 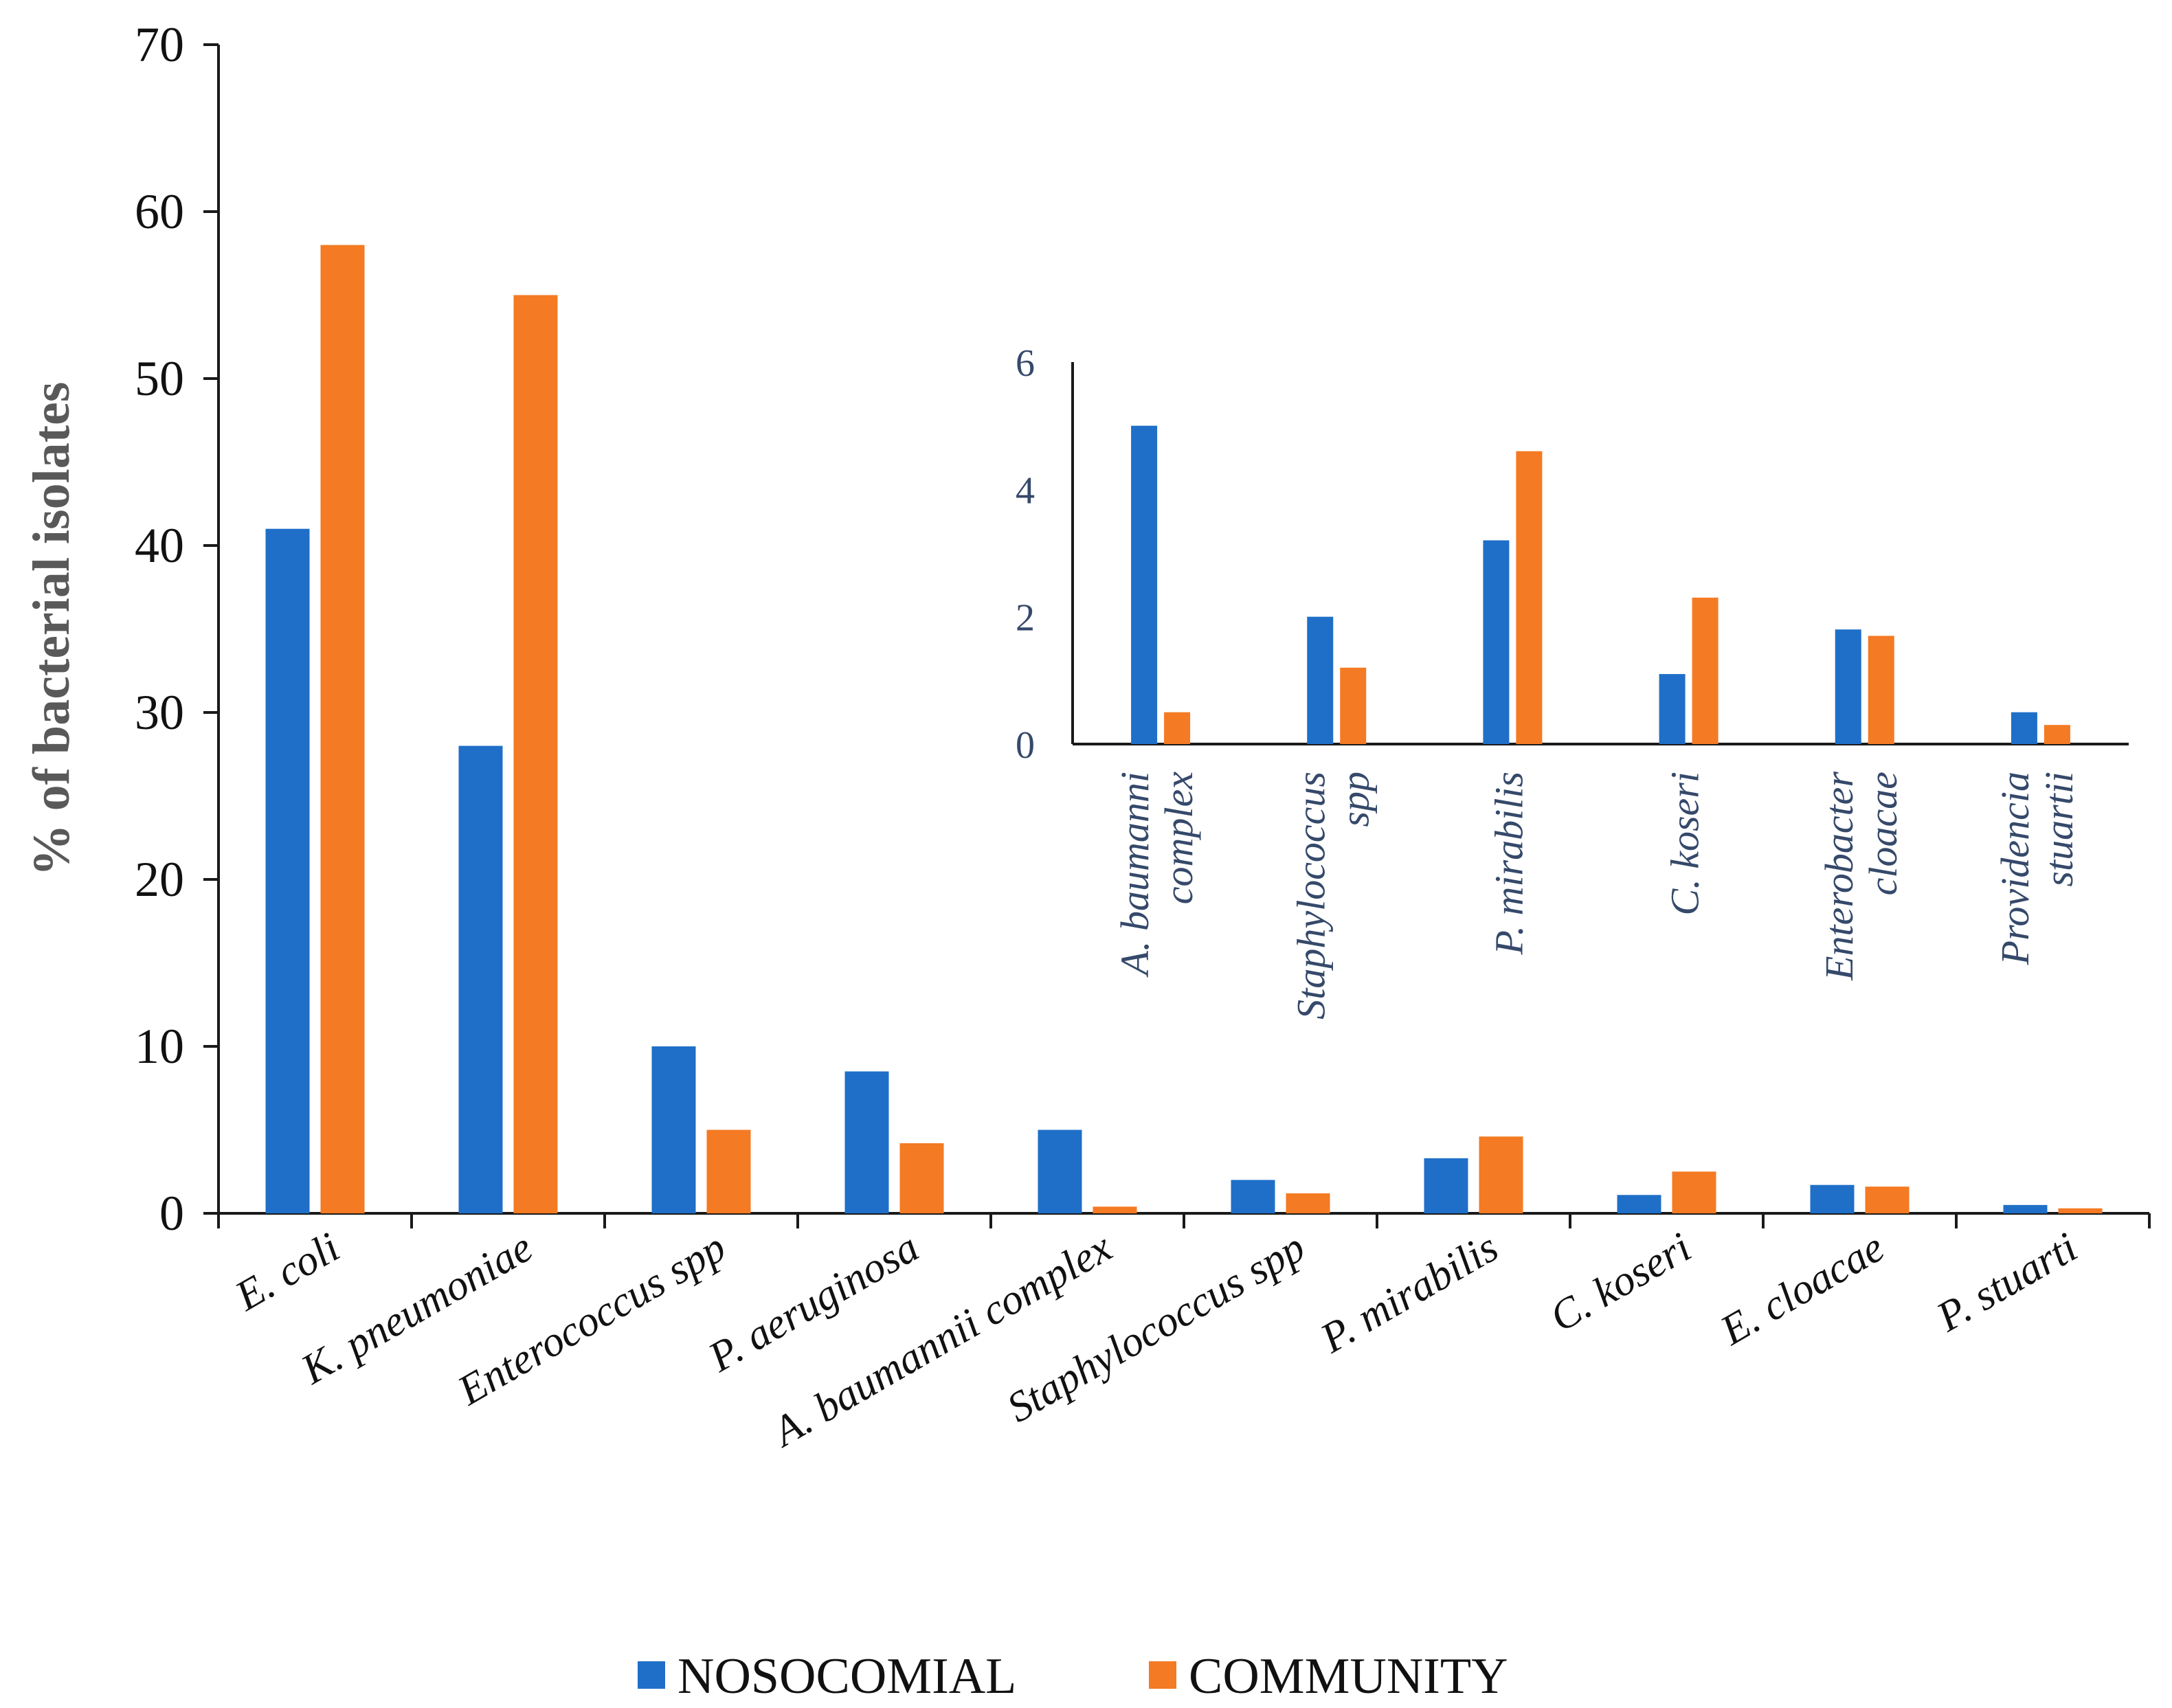 What do you see at coordinates (1073, 1676) in the screenshot?
I see `chart-legend: NOSOCOMIAL COMMUNITY` at bounding box center [1073, 1676].